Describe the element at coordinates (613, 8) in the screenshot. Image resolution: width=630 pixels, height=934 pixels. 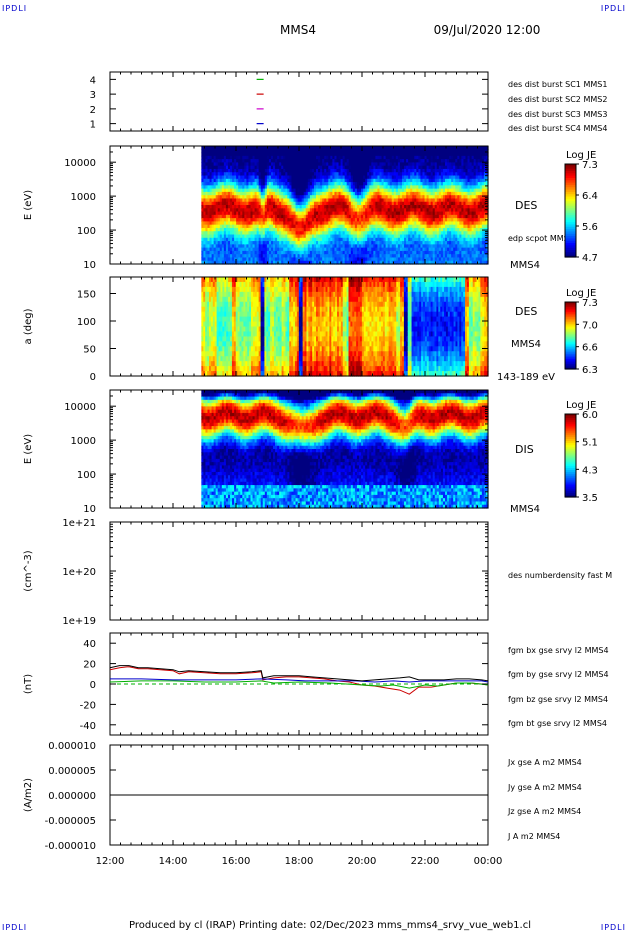
I see `corner-label-top-right: IPDLI` at that location.